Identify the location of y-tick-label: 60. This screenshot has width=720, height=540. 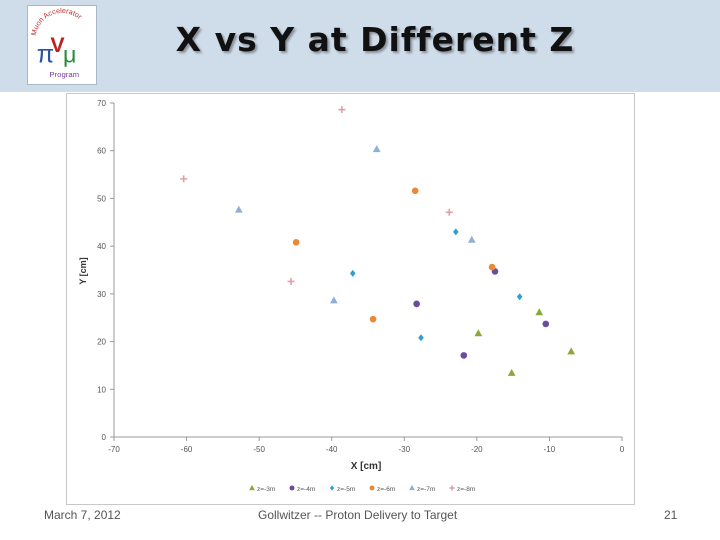
(101, 151).